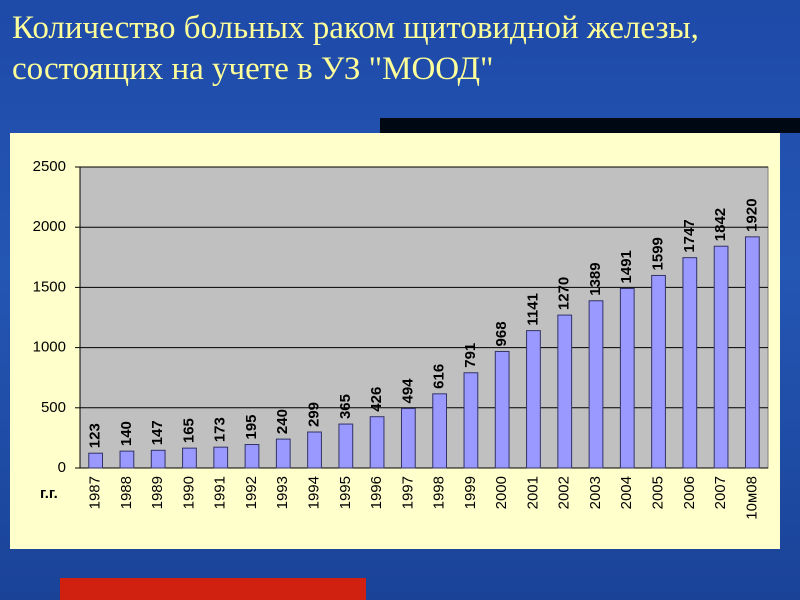 The image size is (800, 600). I want to click on value-label: 1599, so click(658, 253).